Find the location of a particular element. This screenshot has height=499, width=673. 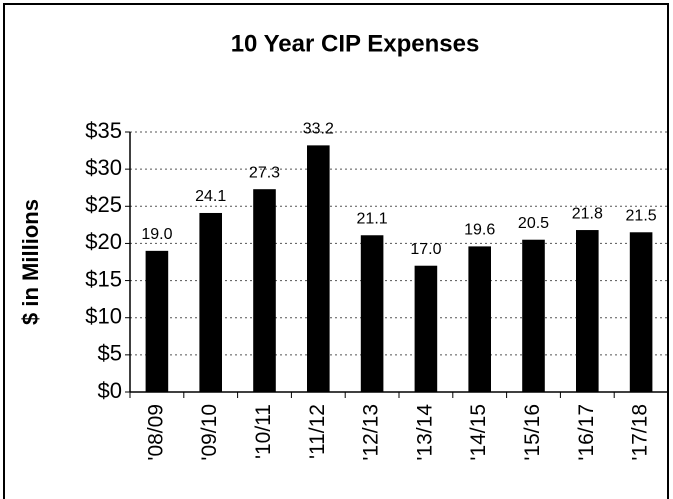

value-label: 21.1 is located at coordinates (372, 218).